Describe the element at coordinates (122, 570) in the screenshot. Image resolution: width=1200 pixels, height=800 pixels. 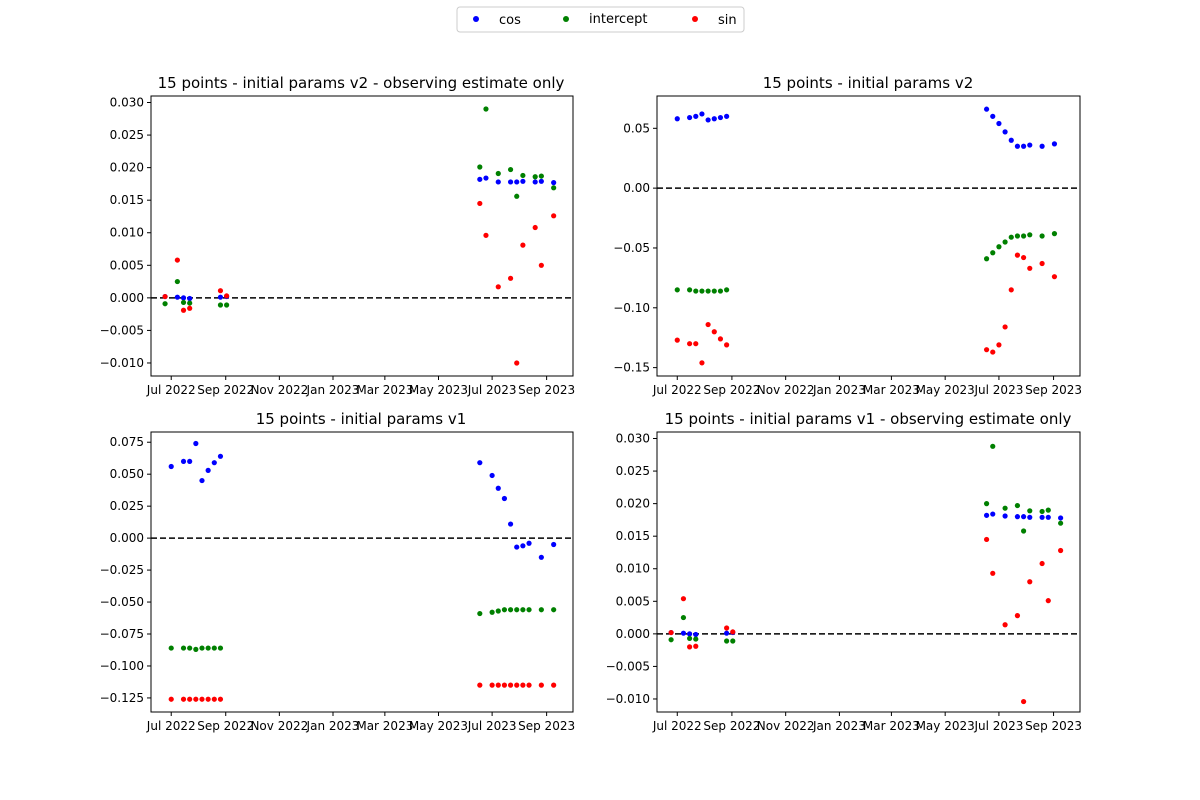
I see `y-tick-label: −0.025` at that location.